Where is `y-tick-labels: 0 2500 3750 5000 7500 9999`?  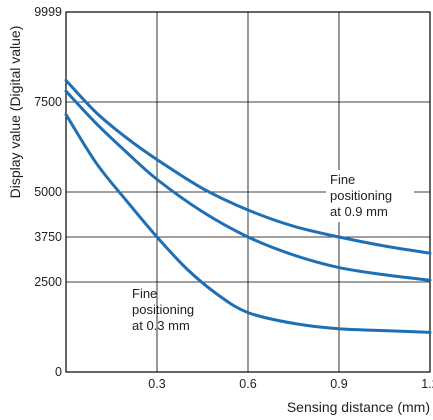
y-tick-labels: 0 2500 3750 5000 7500 9999 is located at coordinates (48, 192).